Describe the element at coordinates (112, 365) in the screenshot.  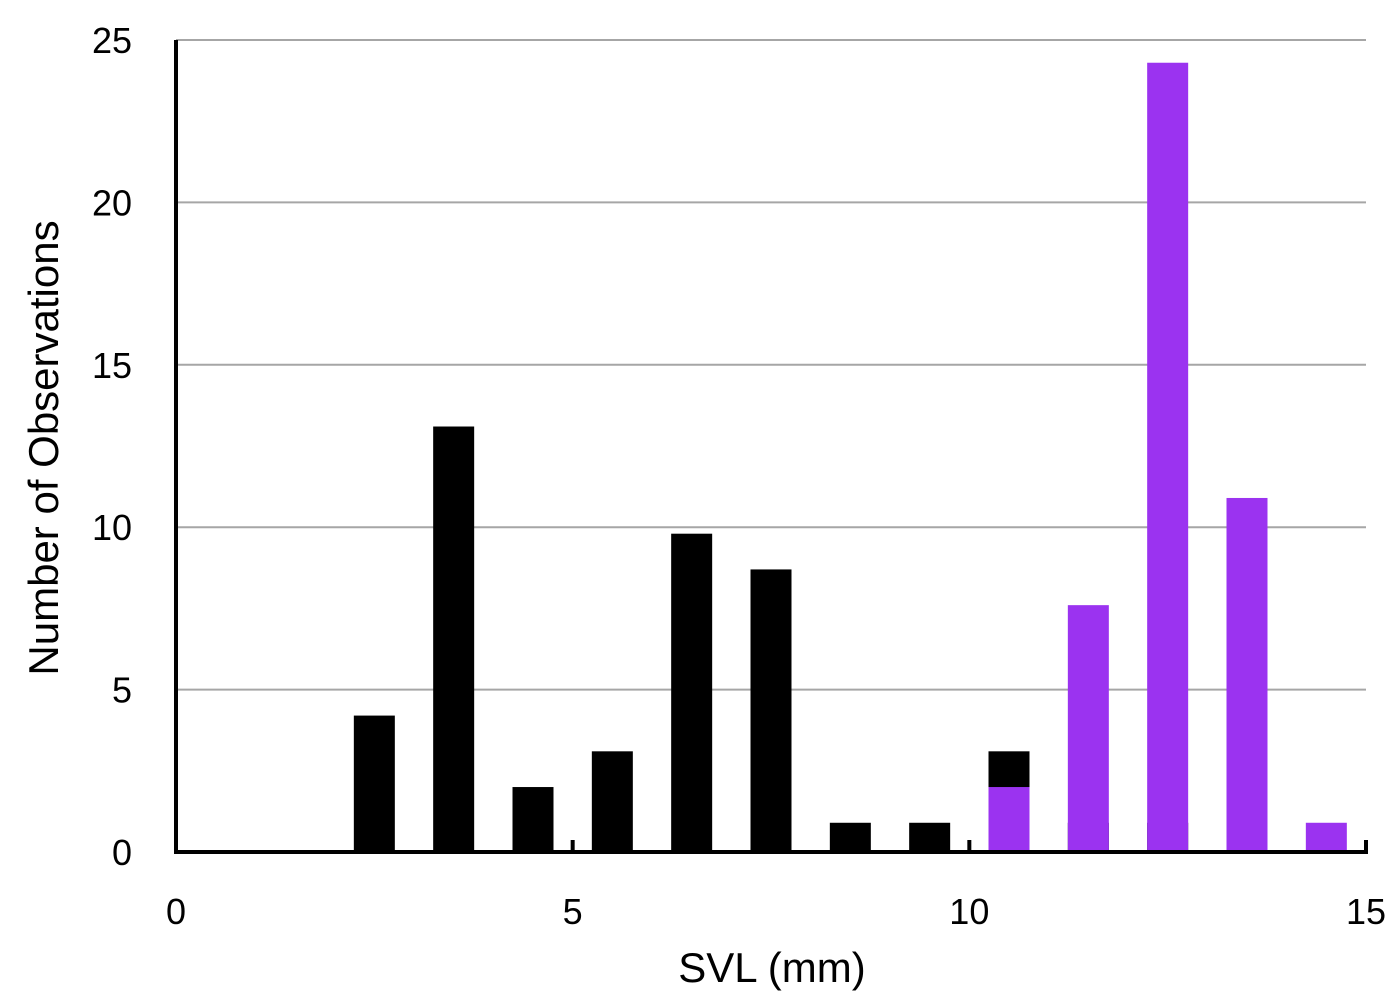
I see `y-tick-label-15: 15` at that location.